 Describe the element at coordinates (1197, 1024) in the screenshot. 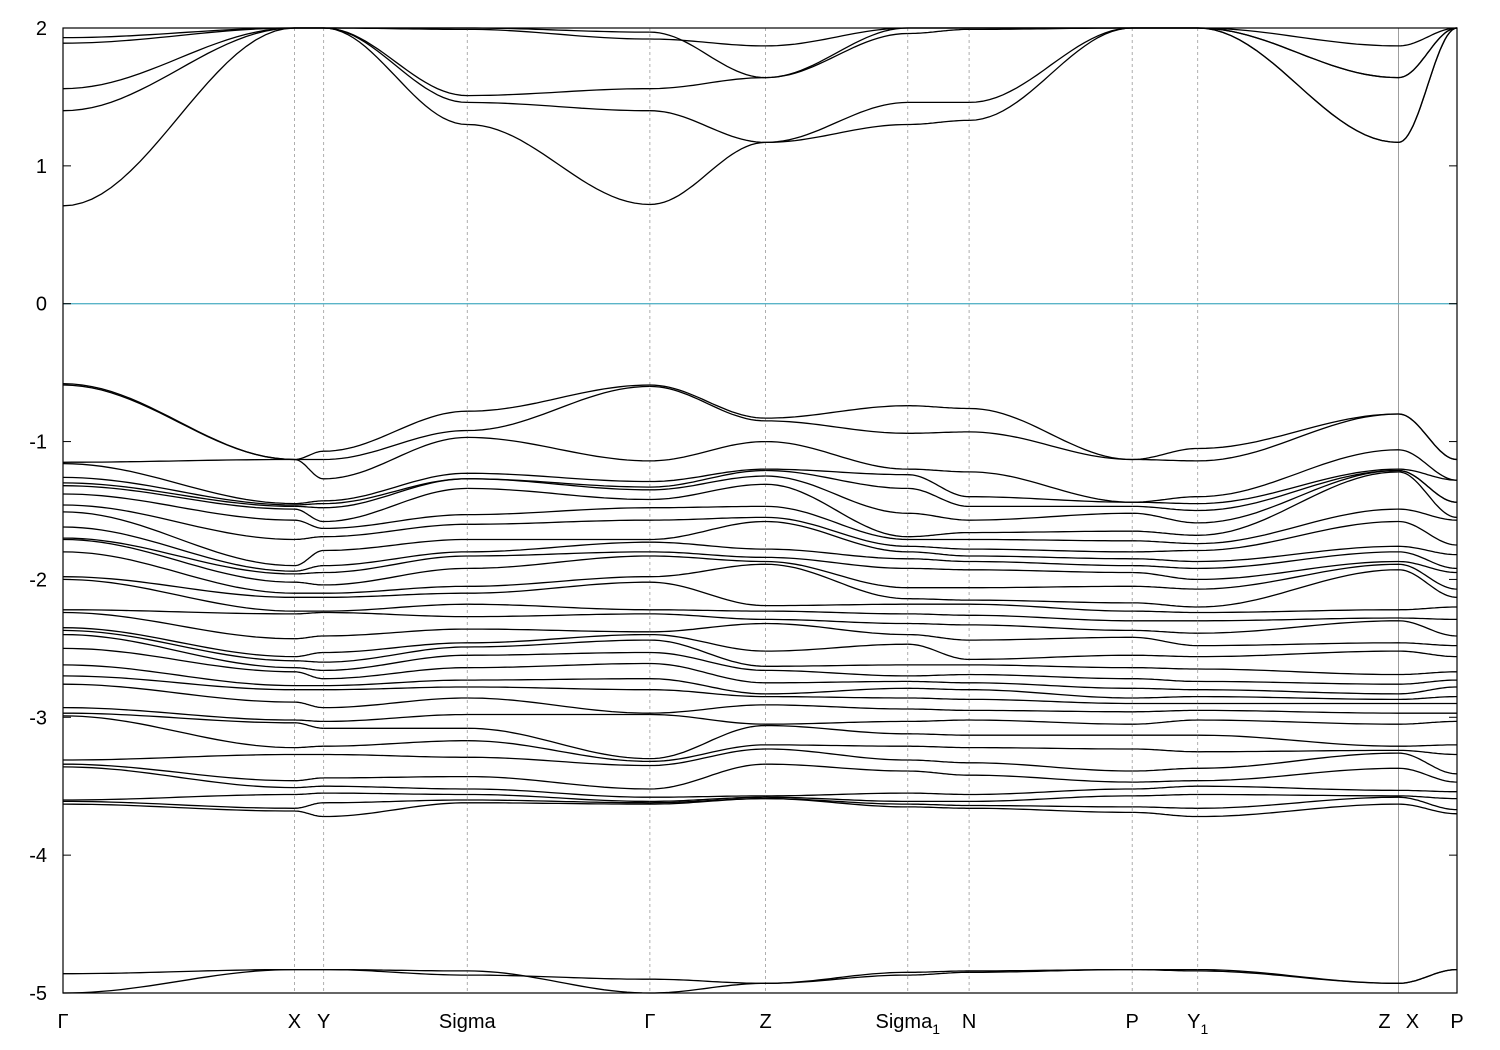

I see `x-tick-label: Y1` at that location.